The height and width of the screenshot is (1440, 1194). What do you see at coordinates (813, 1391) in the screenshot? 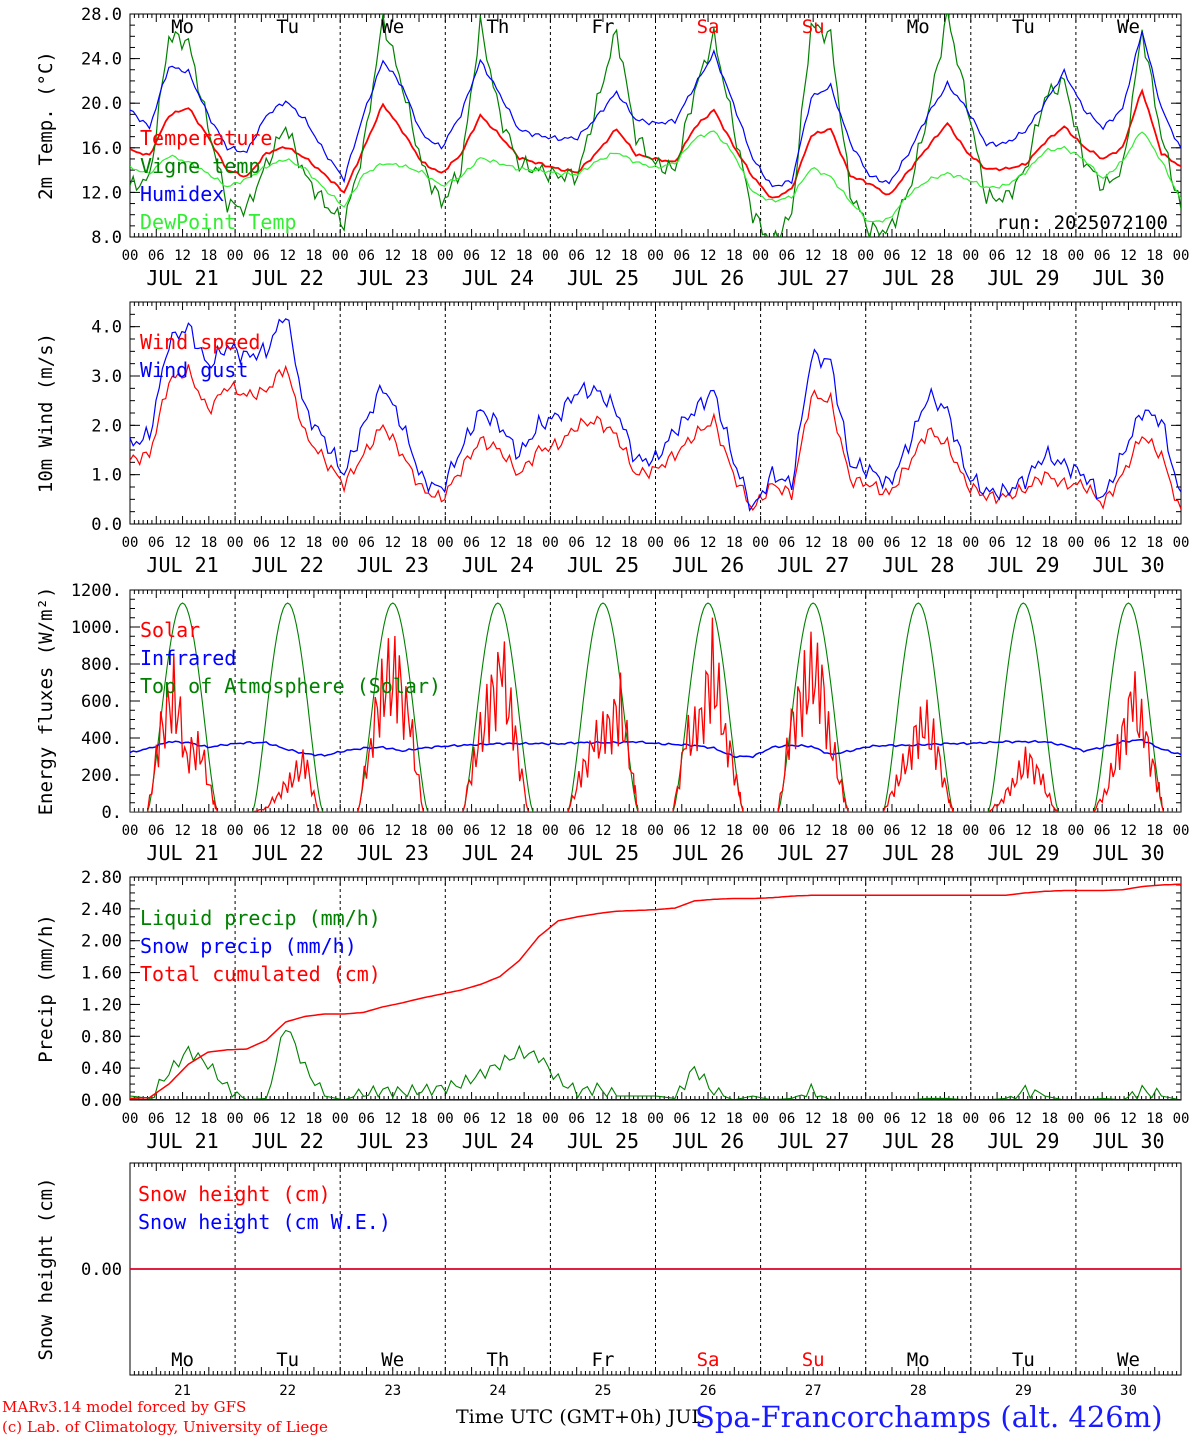
I see `day-number-label: 27` at bounding box center [813, 1391].